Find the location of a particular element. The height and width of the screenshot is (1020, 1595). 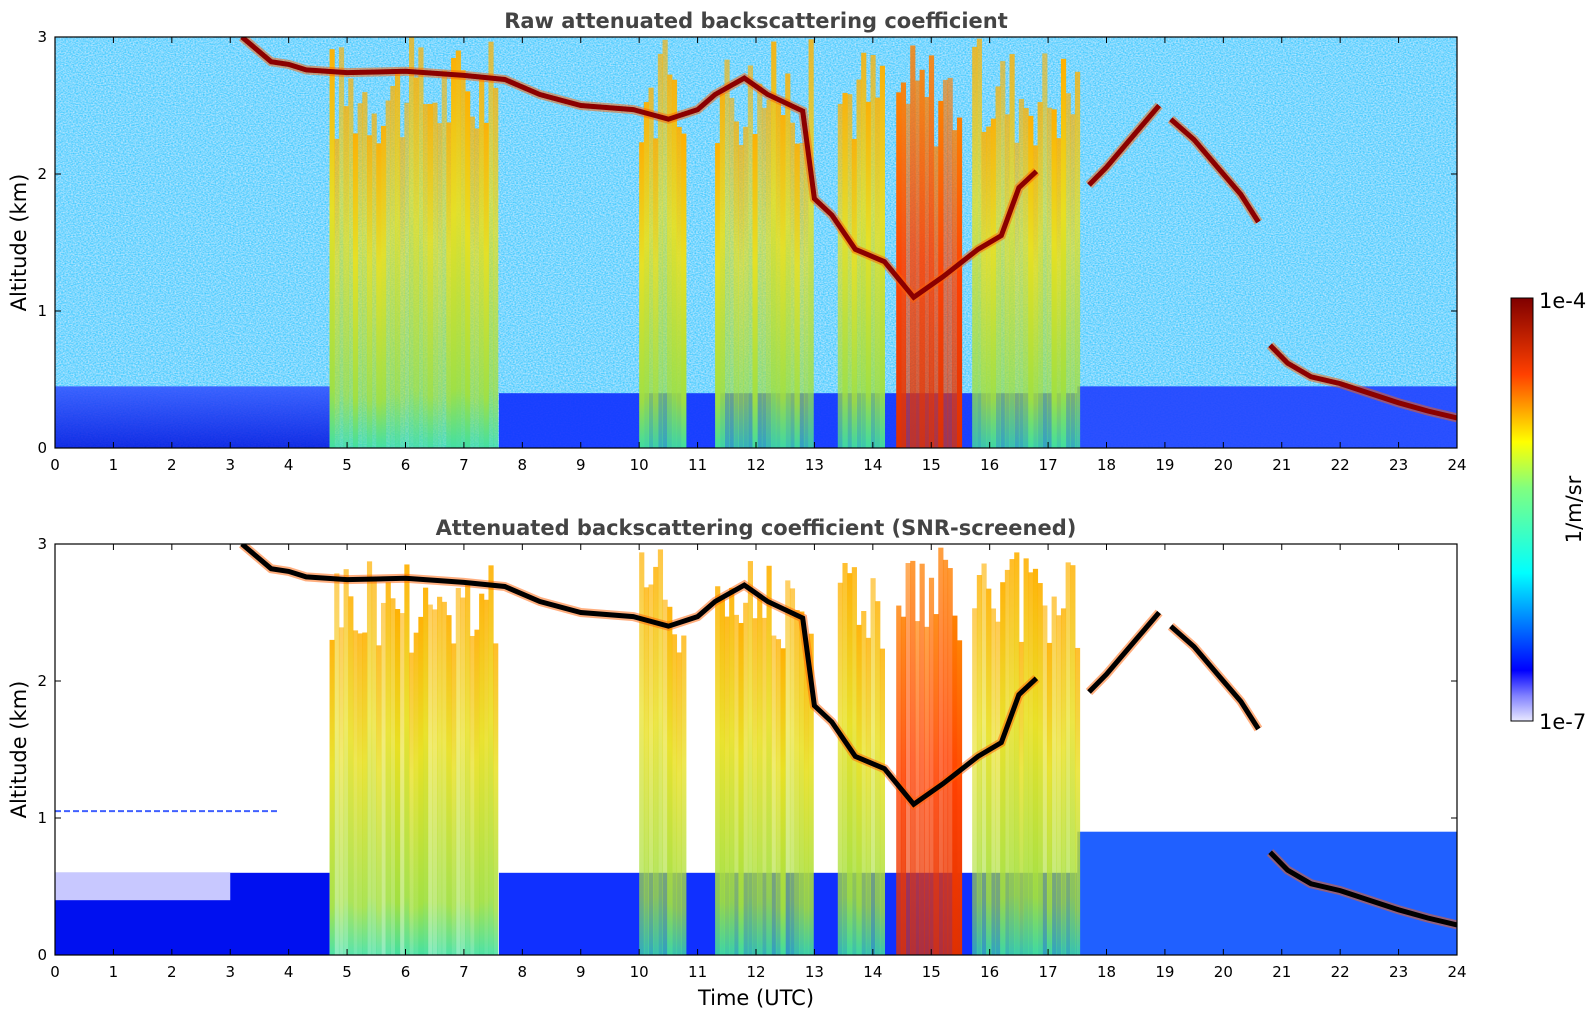

y-tick-label: 2 is located at coordinates (42, 681).